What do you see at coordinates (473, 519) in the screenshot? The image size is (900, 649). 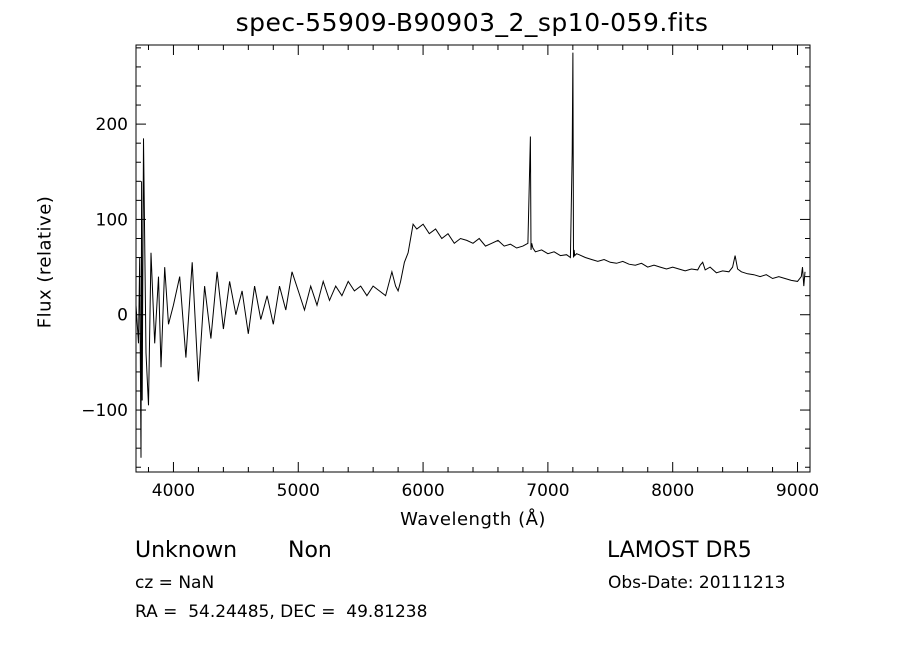 I see `x-axis-label: Wavelength (Å)` at bounding box center [473, 519].